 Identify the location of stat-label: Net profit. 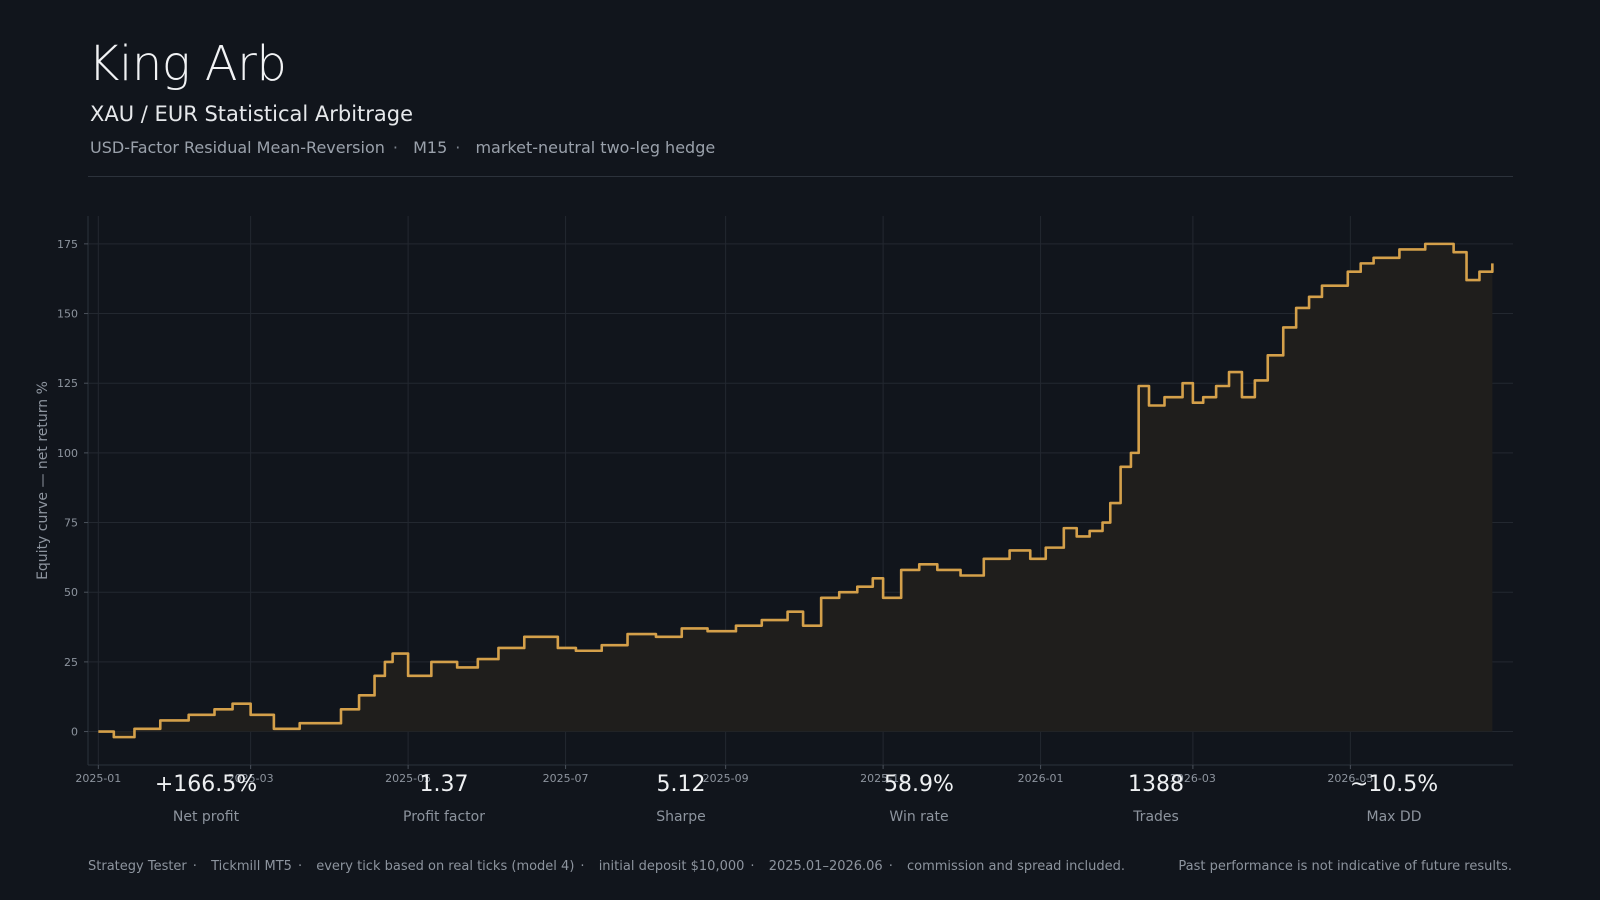
(206, 817).